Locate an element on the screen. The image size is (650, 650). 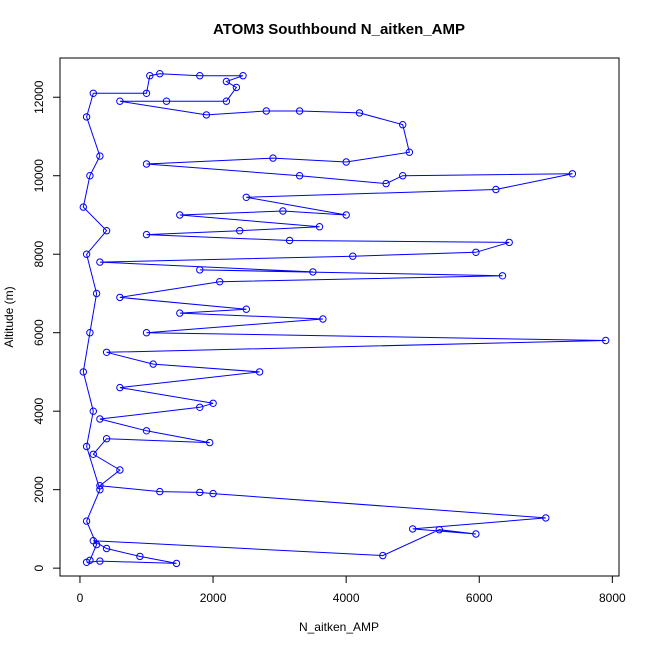
chart-title: ATOM3 Southbound N_aitken_AMP is located at coordinates (339, 29).